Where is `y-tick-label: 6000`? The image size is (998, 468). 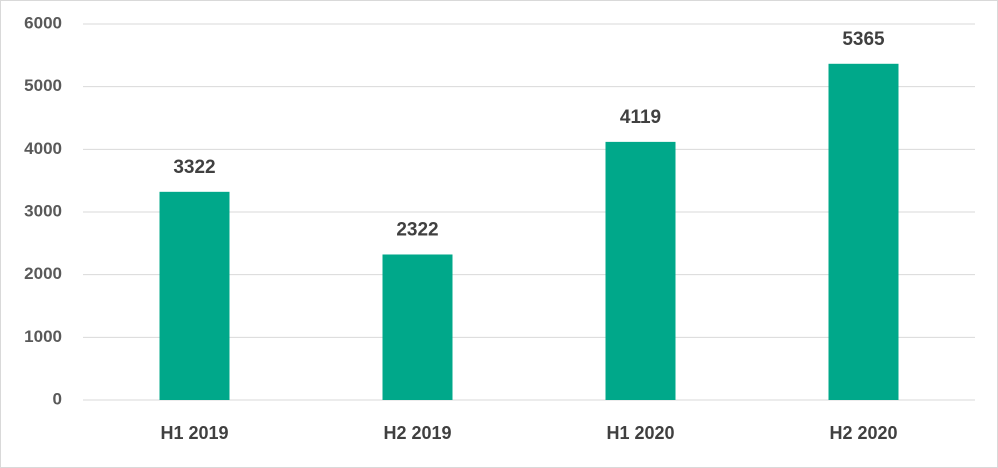
y-tick-label: 6000 is located at coordinates (43, 22).